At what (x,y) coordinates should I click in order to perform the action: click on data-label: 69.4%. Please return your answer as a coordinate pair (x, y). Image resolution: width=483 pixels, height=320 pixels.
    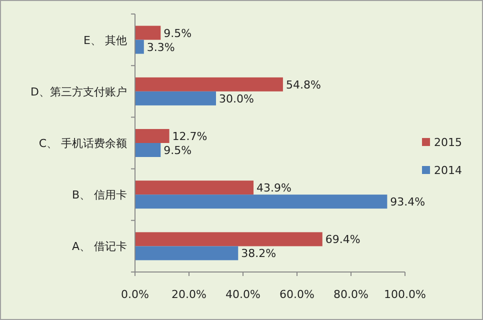
    Looking at the image, I should click on (342, 239).